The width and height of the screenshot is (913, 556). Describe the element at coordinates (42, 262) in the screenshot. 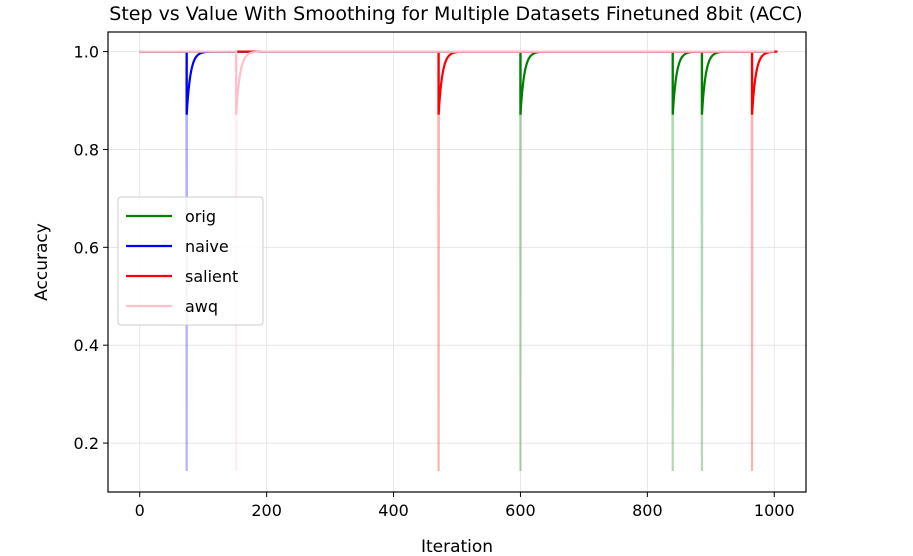

I see `y-axis-label: Accuracy` at that location.